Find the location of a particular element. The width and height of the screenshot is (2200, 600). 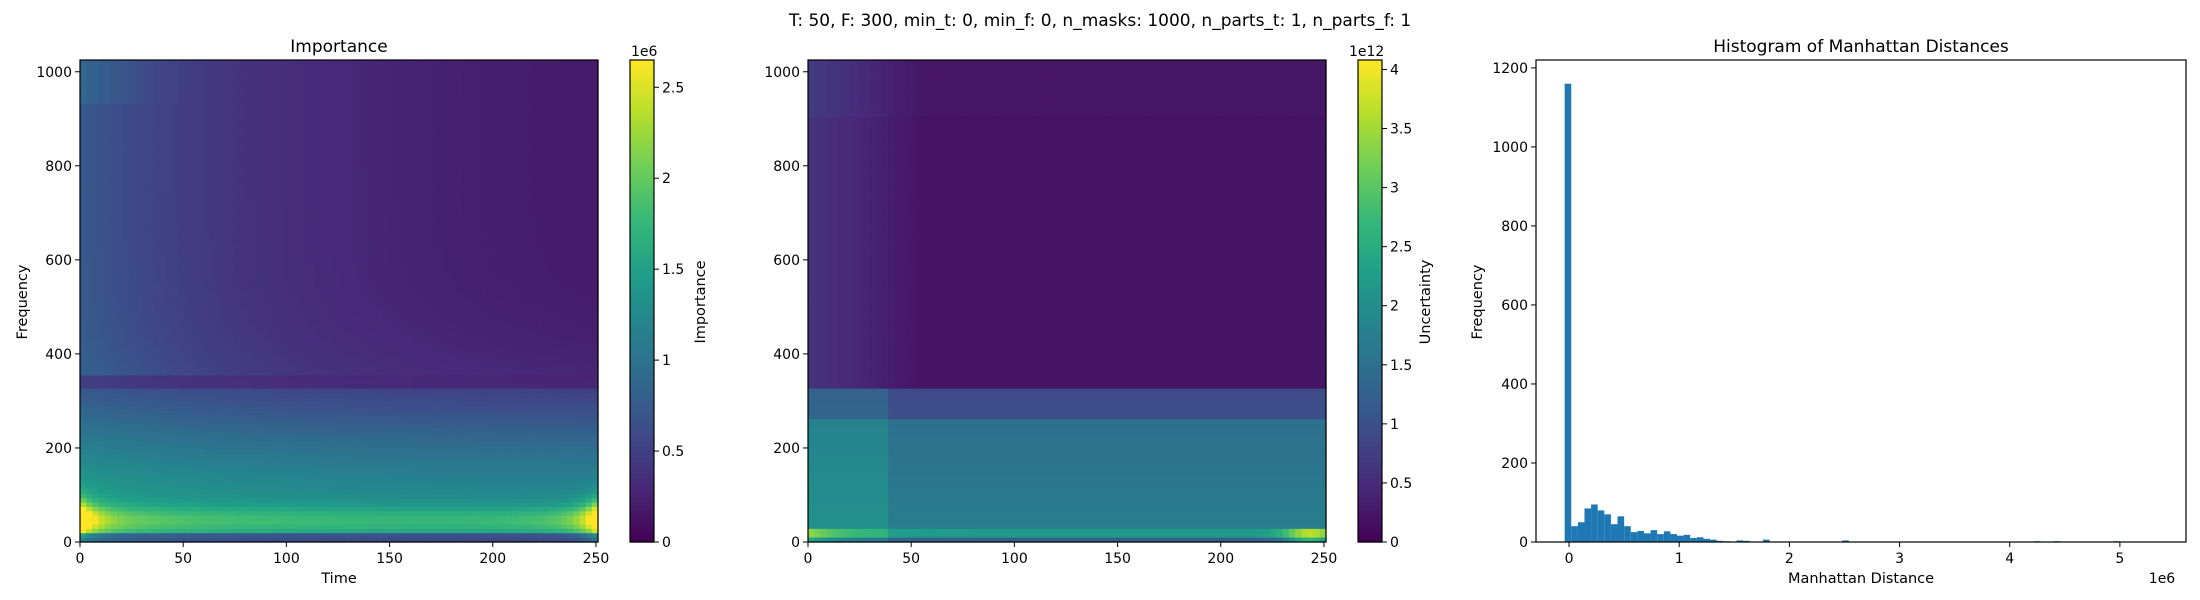

uncertainty-y-tick-label: 400 is located at coordinates (786, 355).